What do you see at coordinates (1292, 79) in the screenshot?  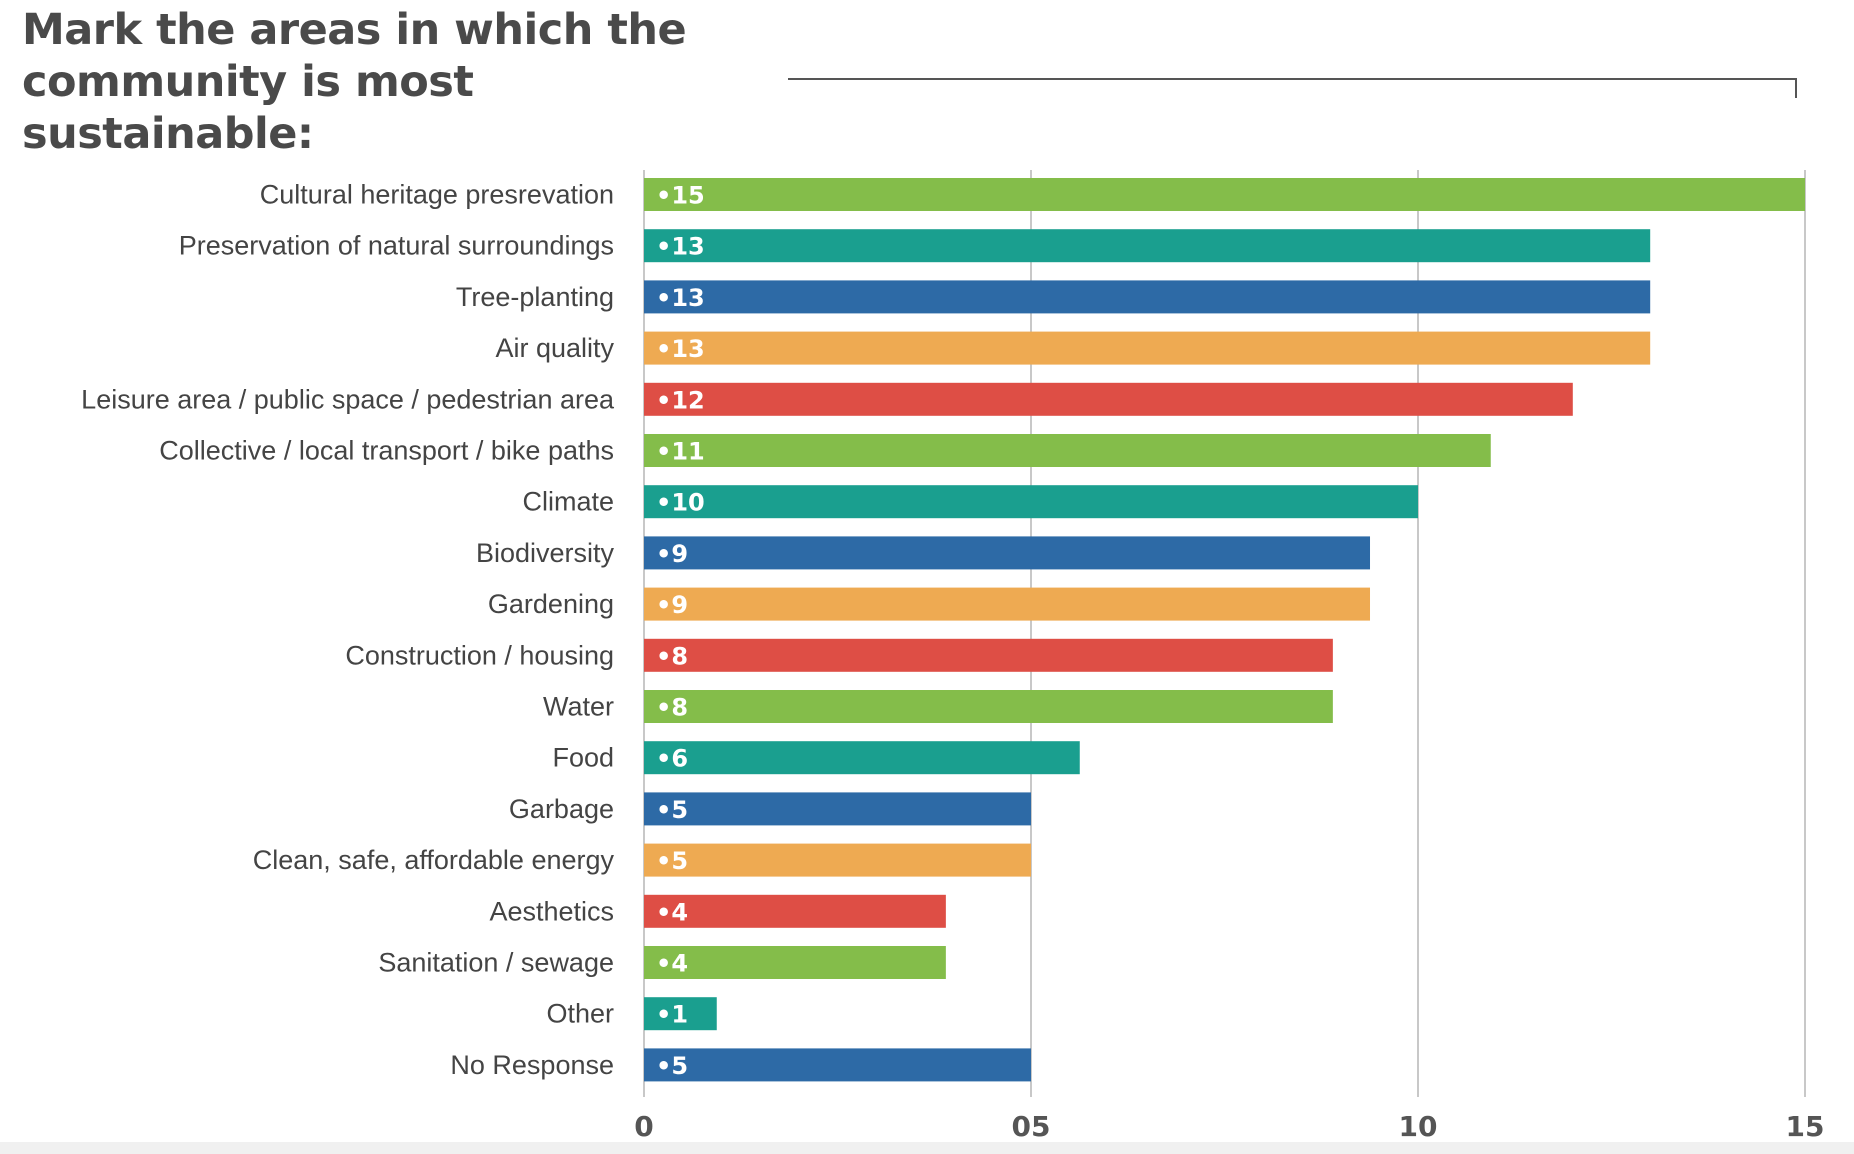 I see `title-divider` at bounding box center [1292, 79].